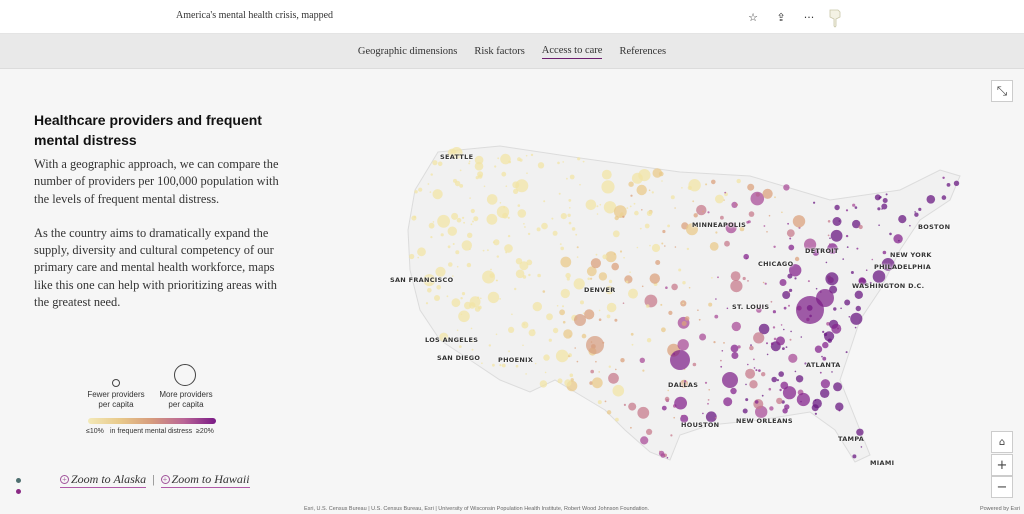 The width and height of the screenshot is (1024, 514). I want to click on county-circle-large, so click(825, 298).